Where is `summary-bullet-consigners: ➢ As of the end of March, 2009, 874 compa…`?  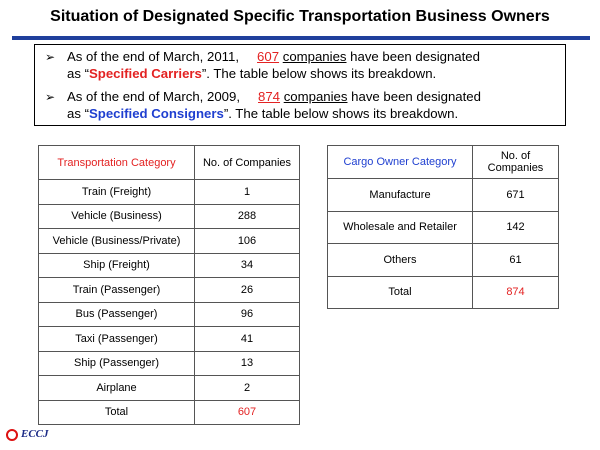 summary-bullet-consigners: ➢ As of the end of March, 2009, 874 compa… is located at coordinates (302, 105).